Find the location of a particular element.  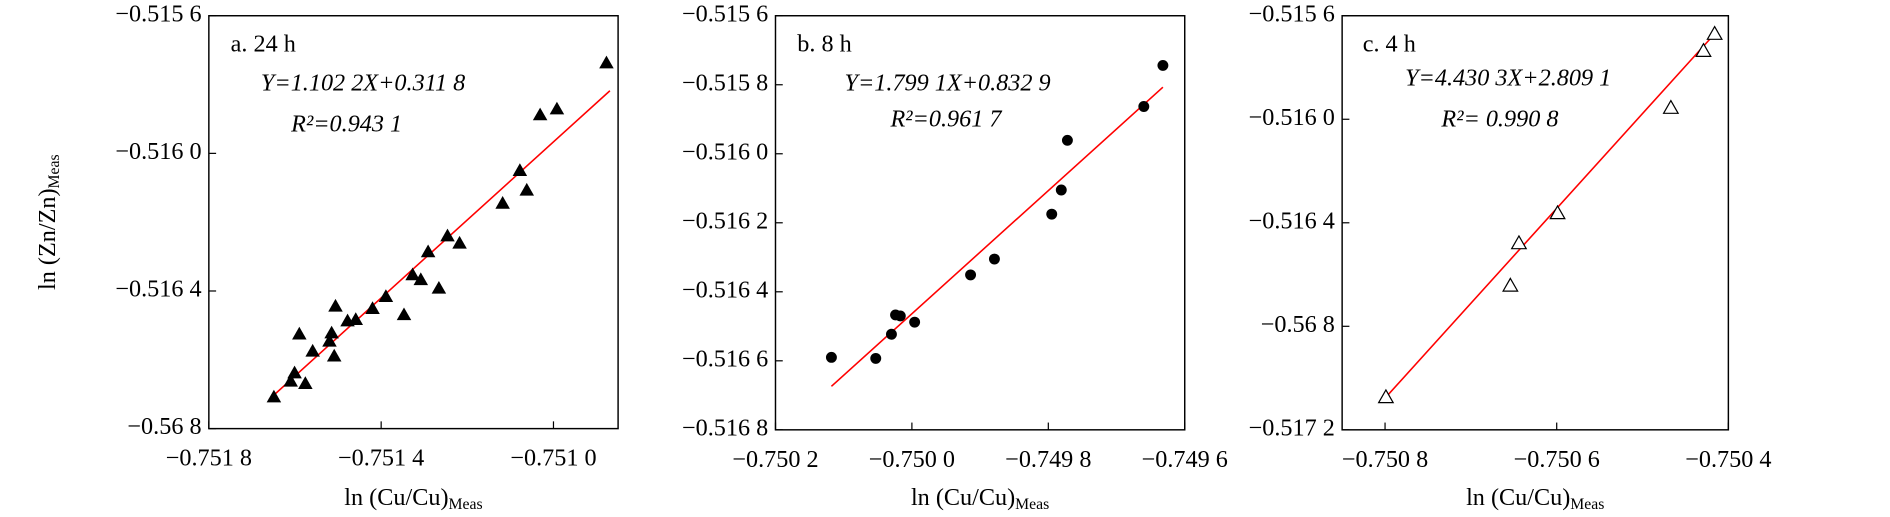

x-tick-label: −0.750 4 is located at coordinates (1728, 459).